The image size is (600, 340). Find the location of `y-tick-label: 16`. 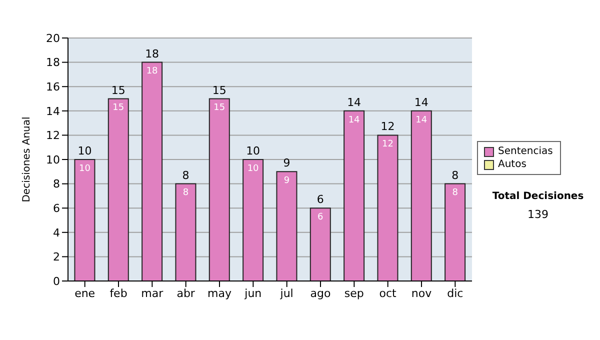

y-tick-label: 16 is located at coordinates (53, 87).